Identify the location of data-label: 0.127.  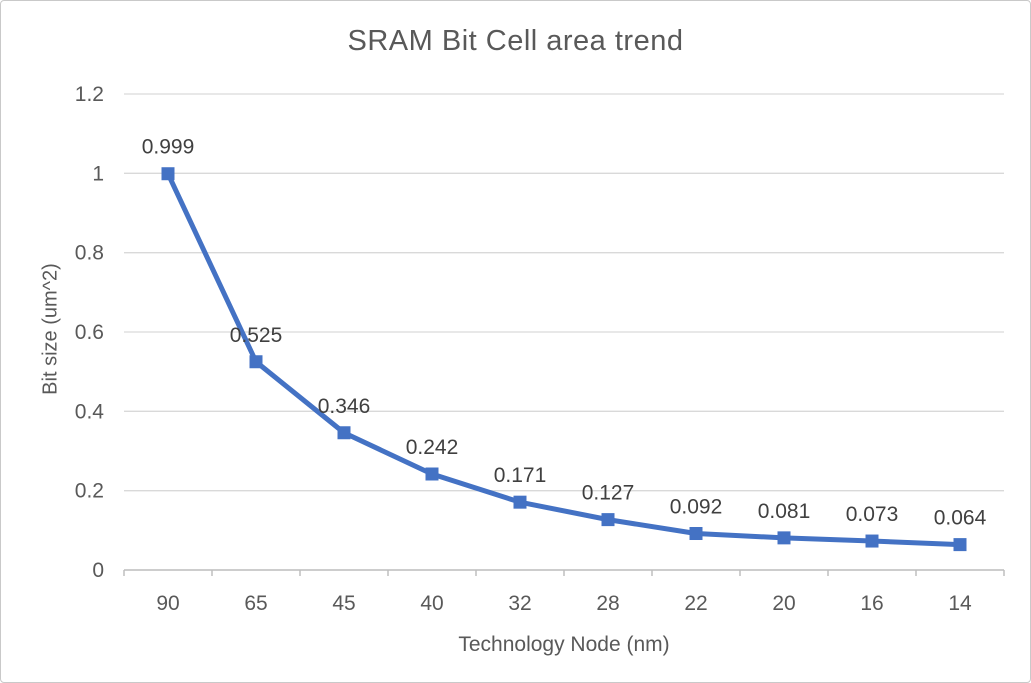
(608, 493).